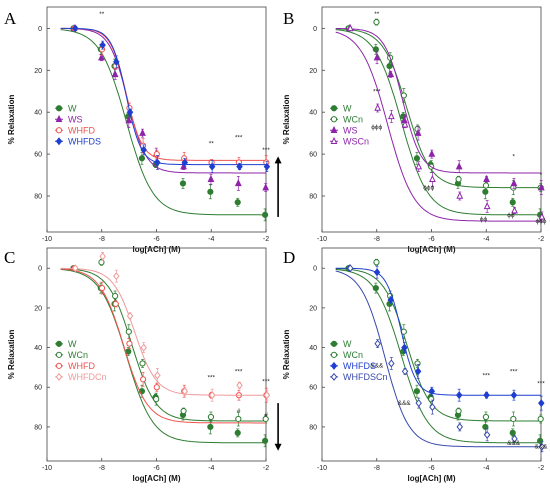 The height and width of the screenshot is (488, 550). I want to click on legend-label: WHFD, so click(81, 130).